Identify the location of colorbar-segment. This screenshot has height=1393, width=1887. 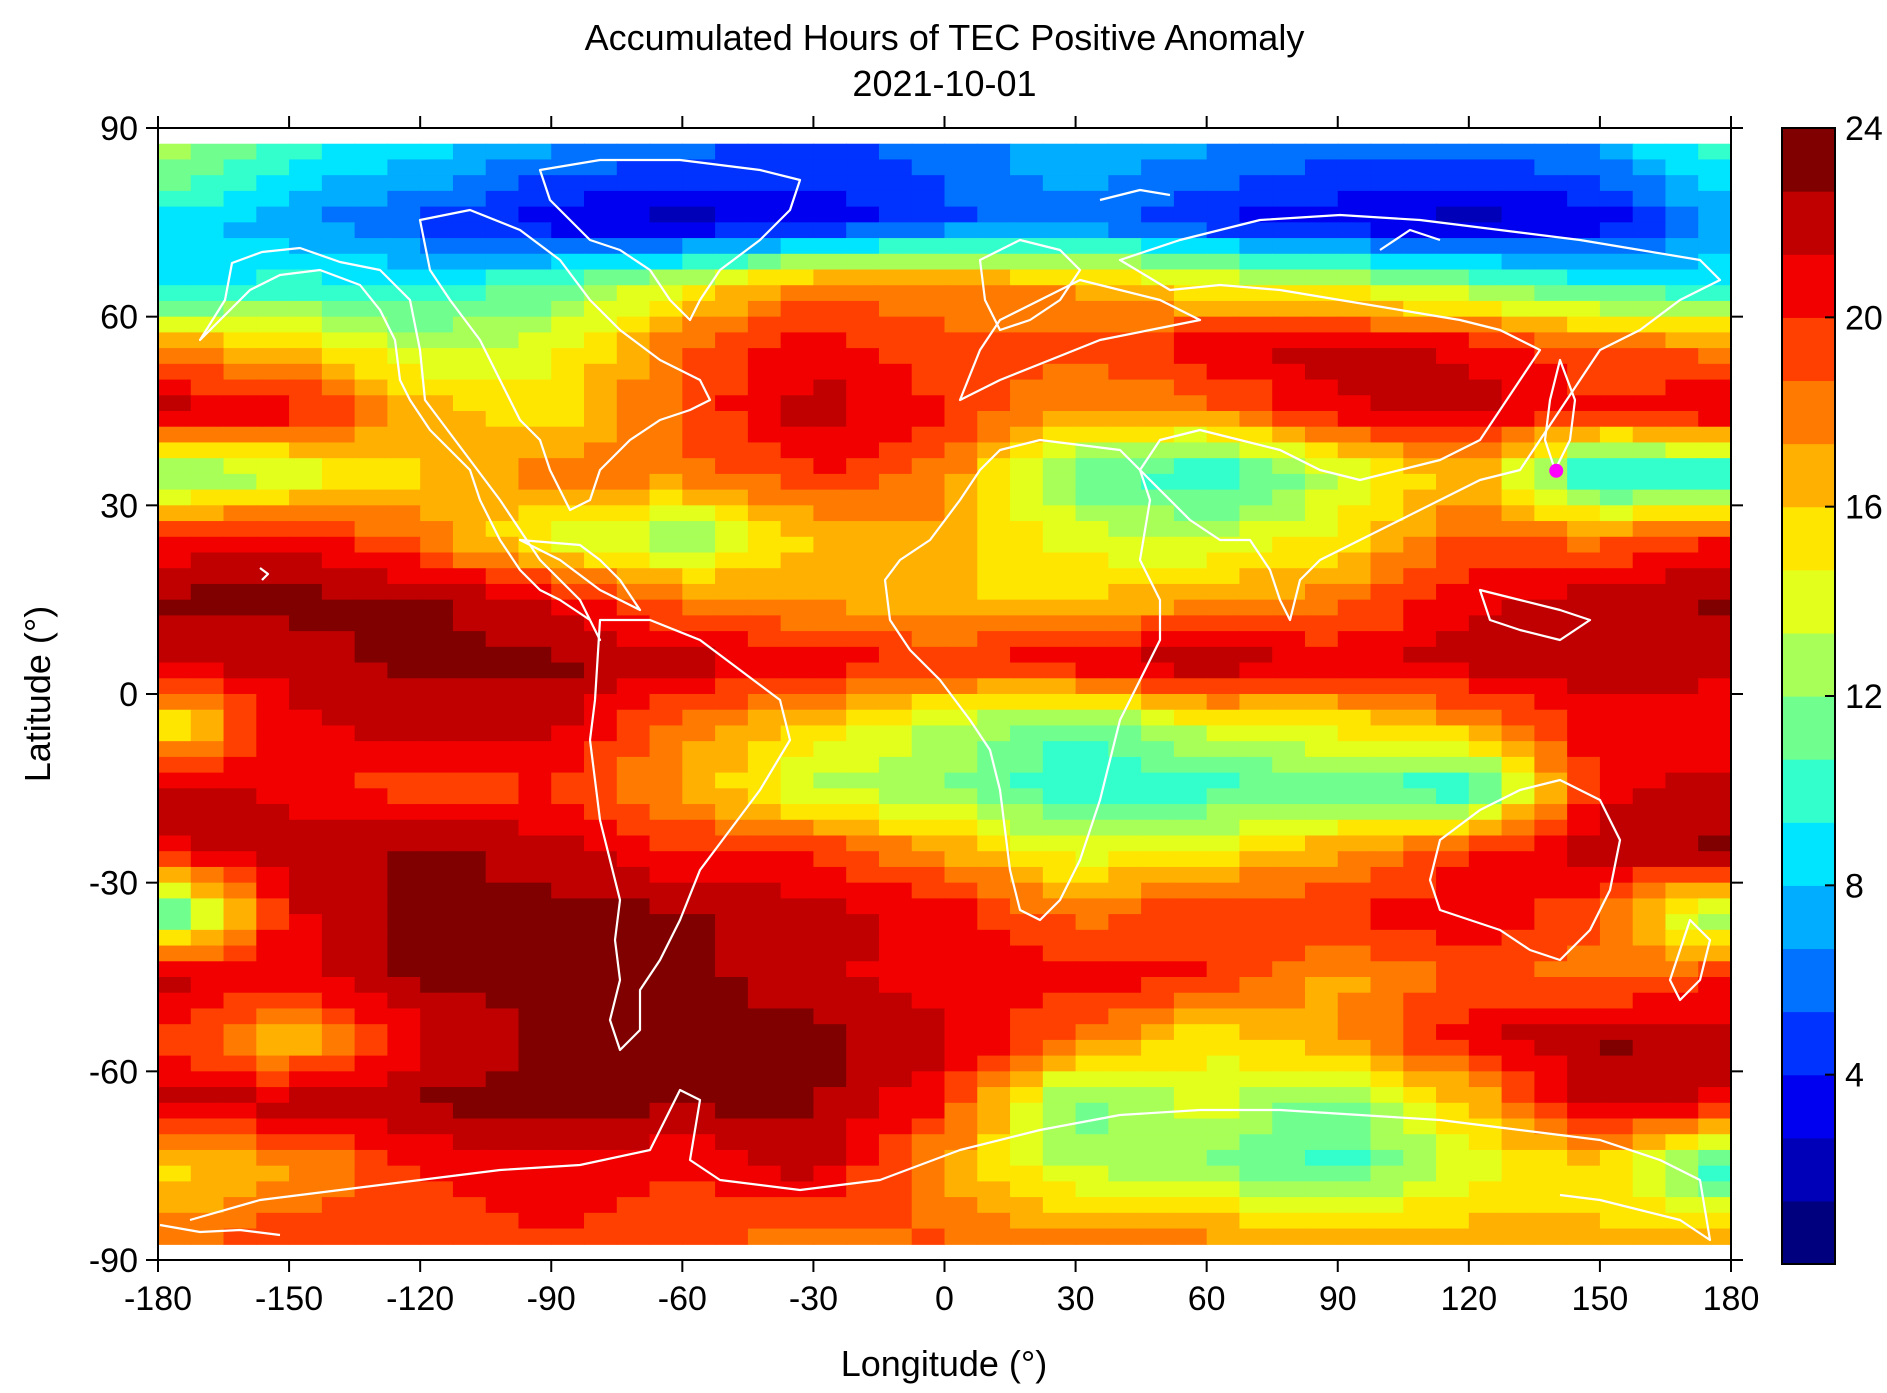
(1808, 475).